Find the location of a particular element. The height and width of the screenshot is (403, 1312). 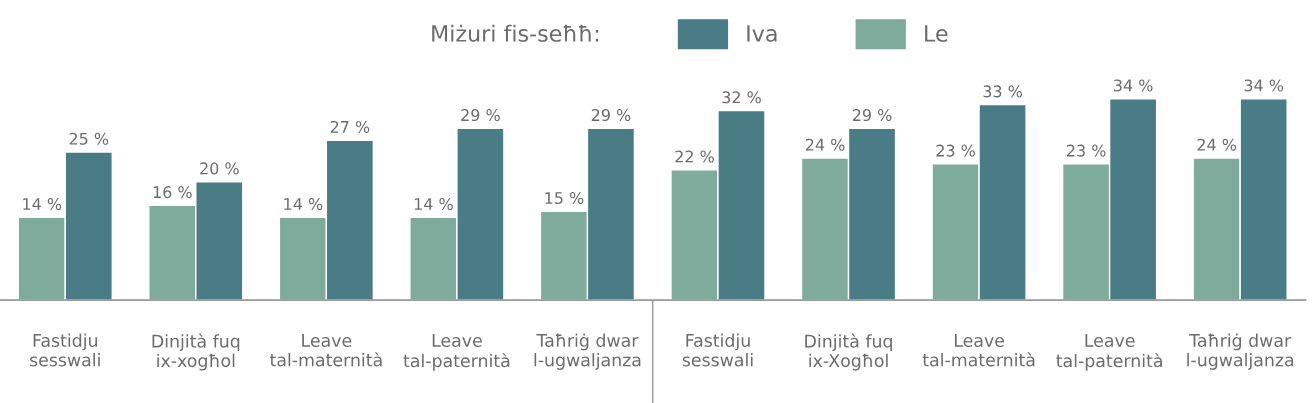

data-label: 16 % is located at coordinates (172, 192).